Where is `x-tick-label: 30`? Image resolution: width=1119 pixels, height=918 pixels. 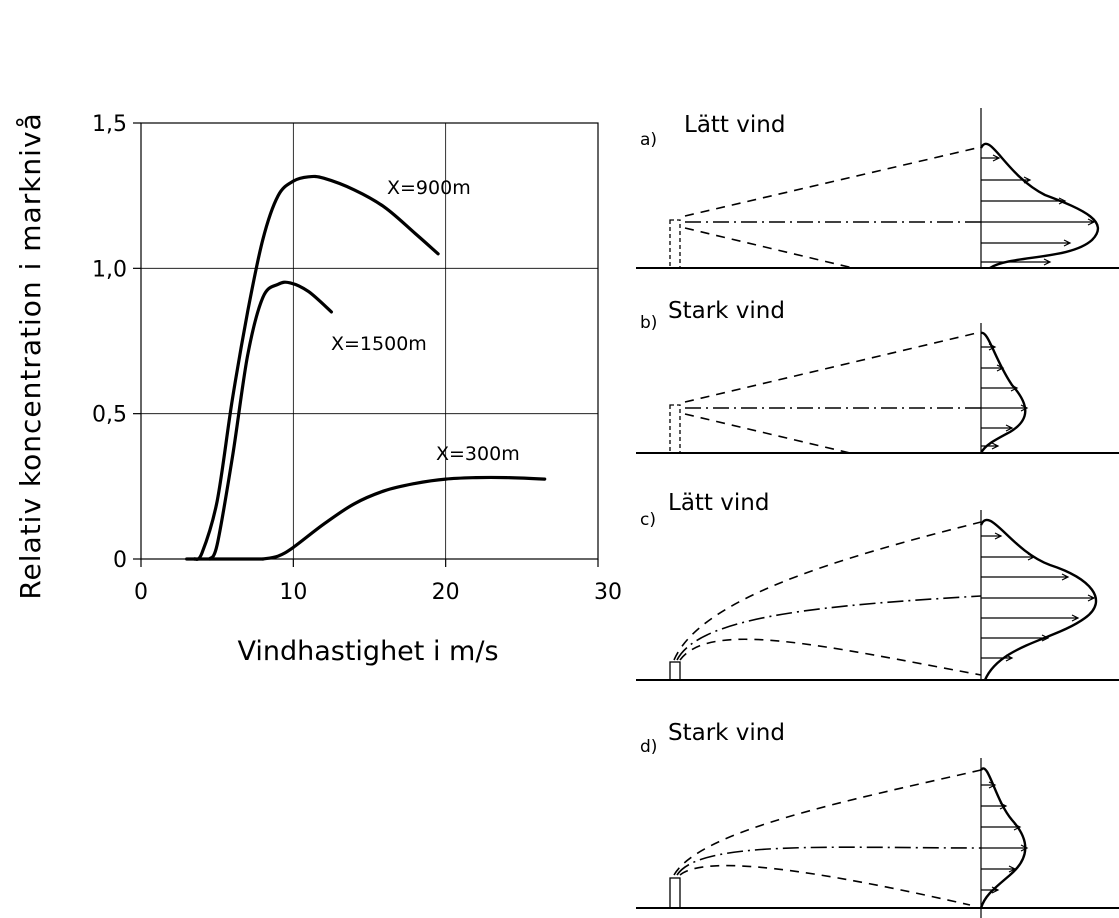
x-tick-label: 30 is located at coordinates (608, 592).